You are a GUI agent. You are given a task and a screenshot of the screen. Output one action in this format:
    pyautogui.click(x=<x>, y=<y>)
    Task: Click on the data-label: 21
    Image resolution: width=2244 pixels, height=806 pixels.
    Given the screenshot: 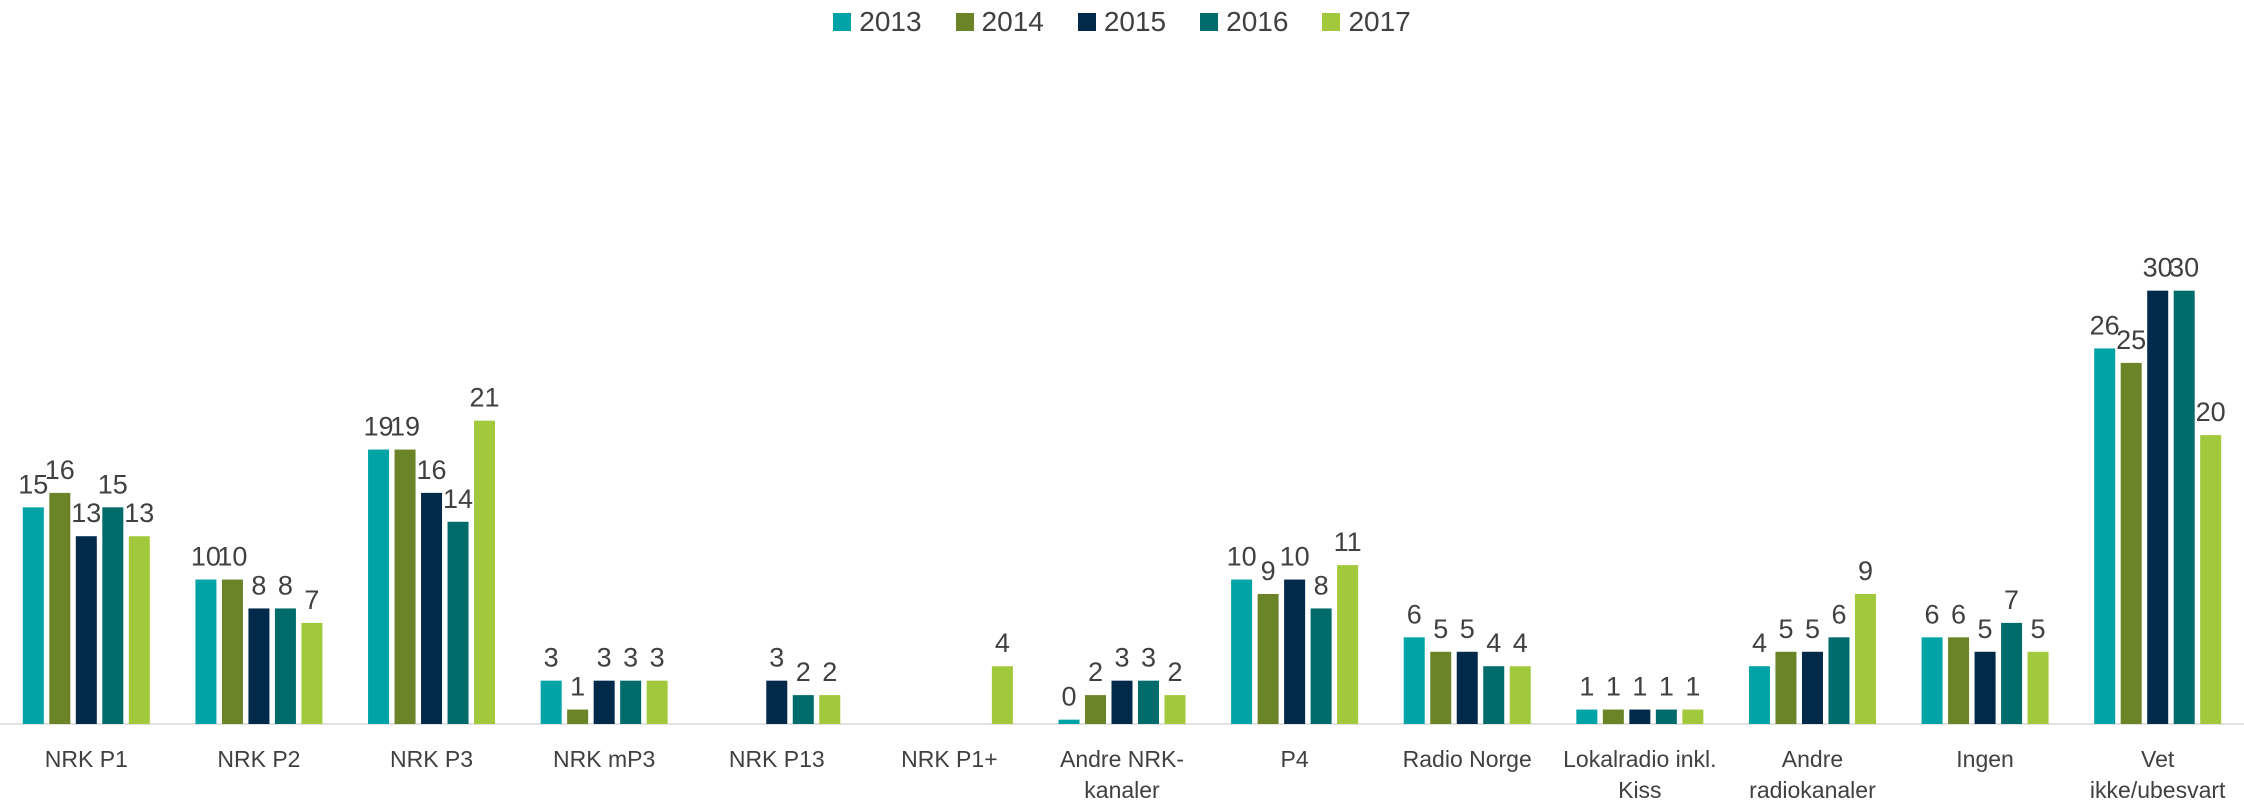 What is the action you would take?
    pyautogui.click(x=485, y=398)
    